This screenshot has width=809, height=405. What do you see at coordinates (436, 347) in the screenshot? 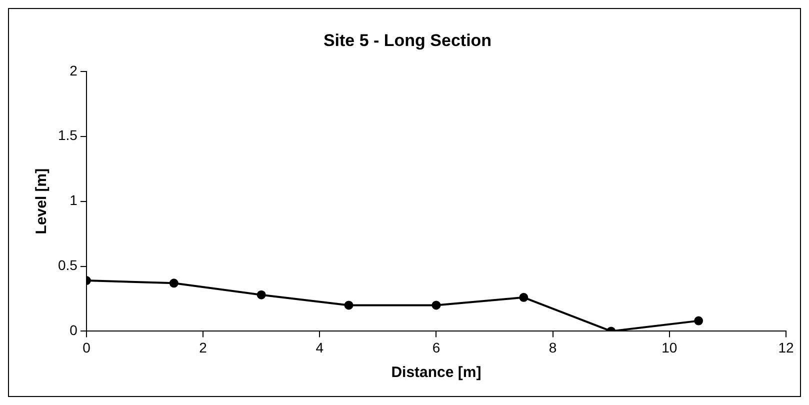
I see `x-tick-label: 6` at bounding box center [436, 347].